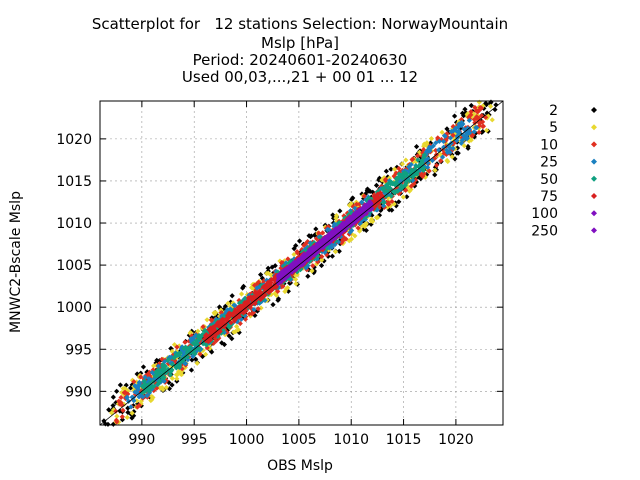 The height and width of the screenshot is (480, 640). I want to click on legend-marker, so click(594, 230).